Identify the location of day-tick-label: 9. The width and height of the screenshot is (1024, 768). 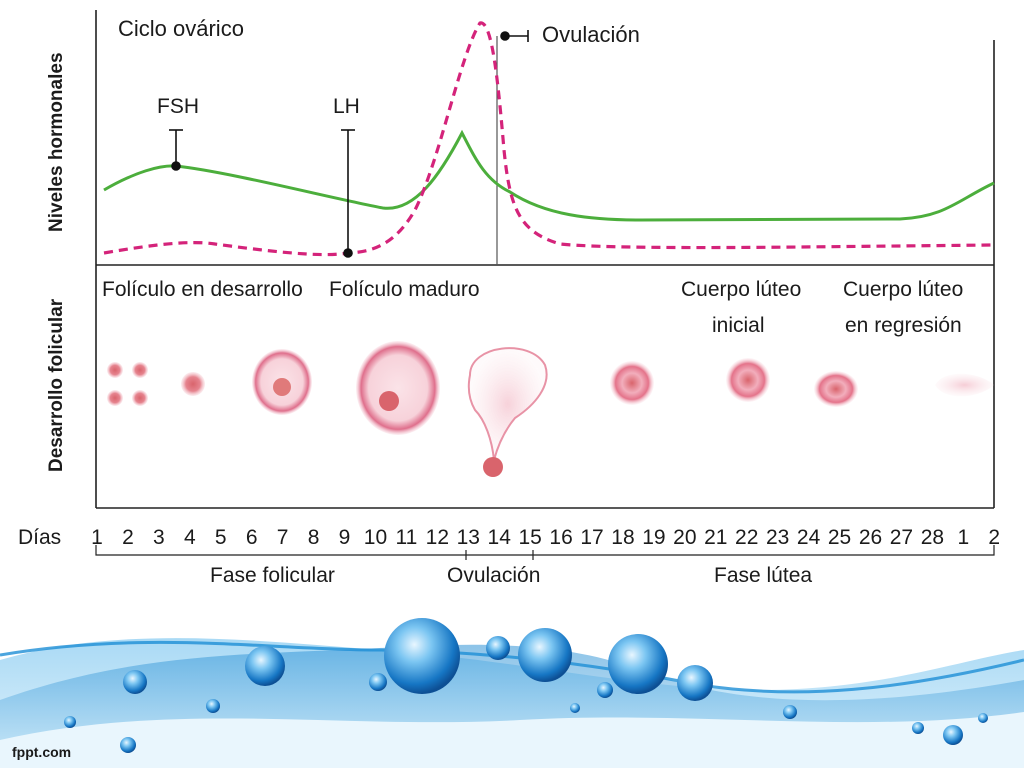
(344, 537).